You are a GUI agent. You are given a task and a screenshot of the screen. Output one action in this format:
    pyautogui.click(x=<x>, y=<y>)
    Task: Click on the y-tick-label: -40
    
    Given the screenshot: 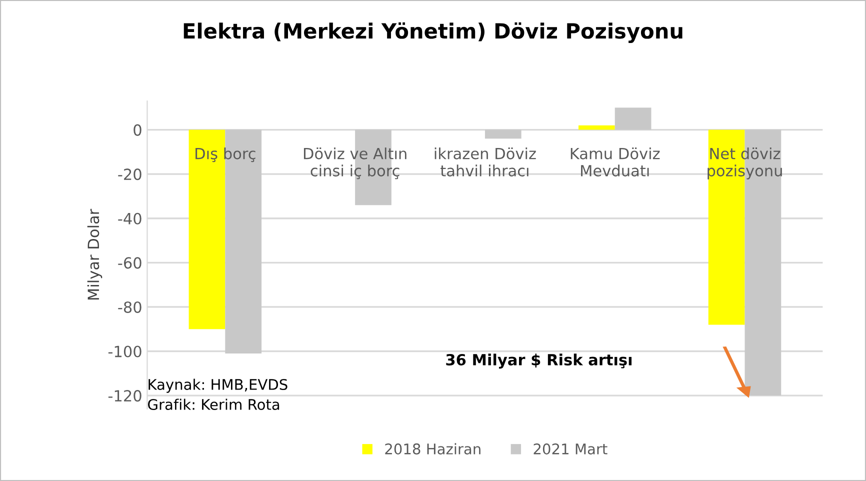 What is the action you would take?
    pyautogui.click(x=130, y=218)
    